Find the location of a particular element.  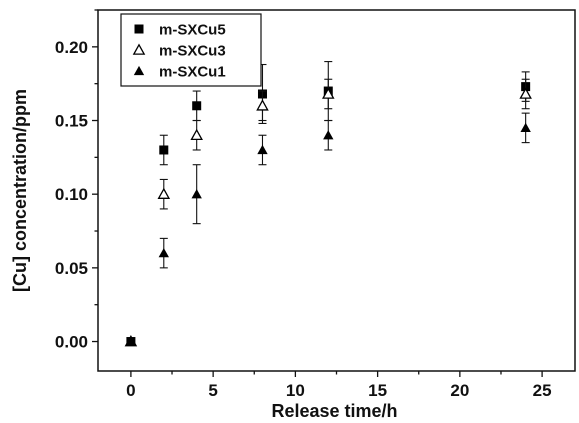

x-tick-label: 5 is located at coordinates (212, 390).